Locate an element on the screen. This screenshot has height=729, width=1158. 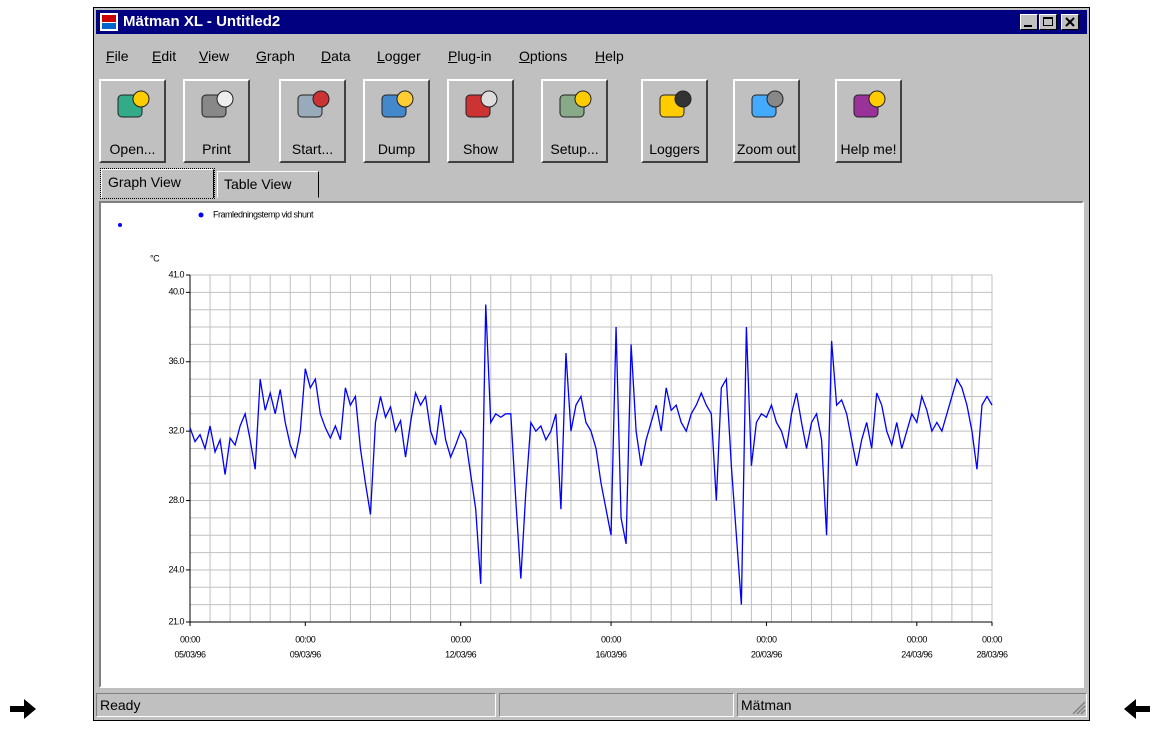
tab: Graph View is located at coordinates (157, 183).